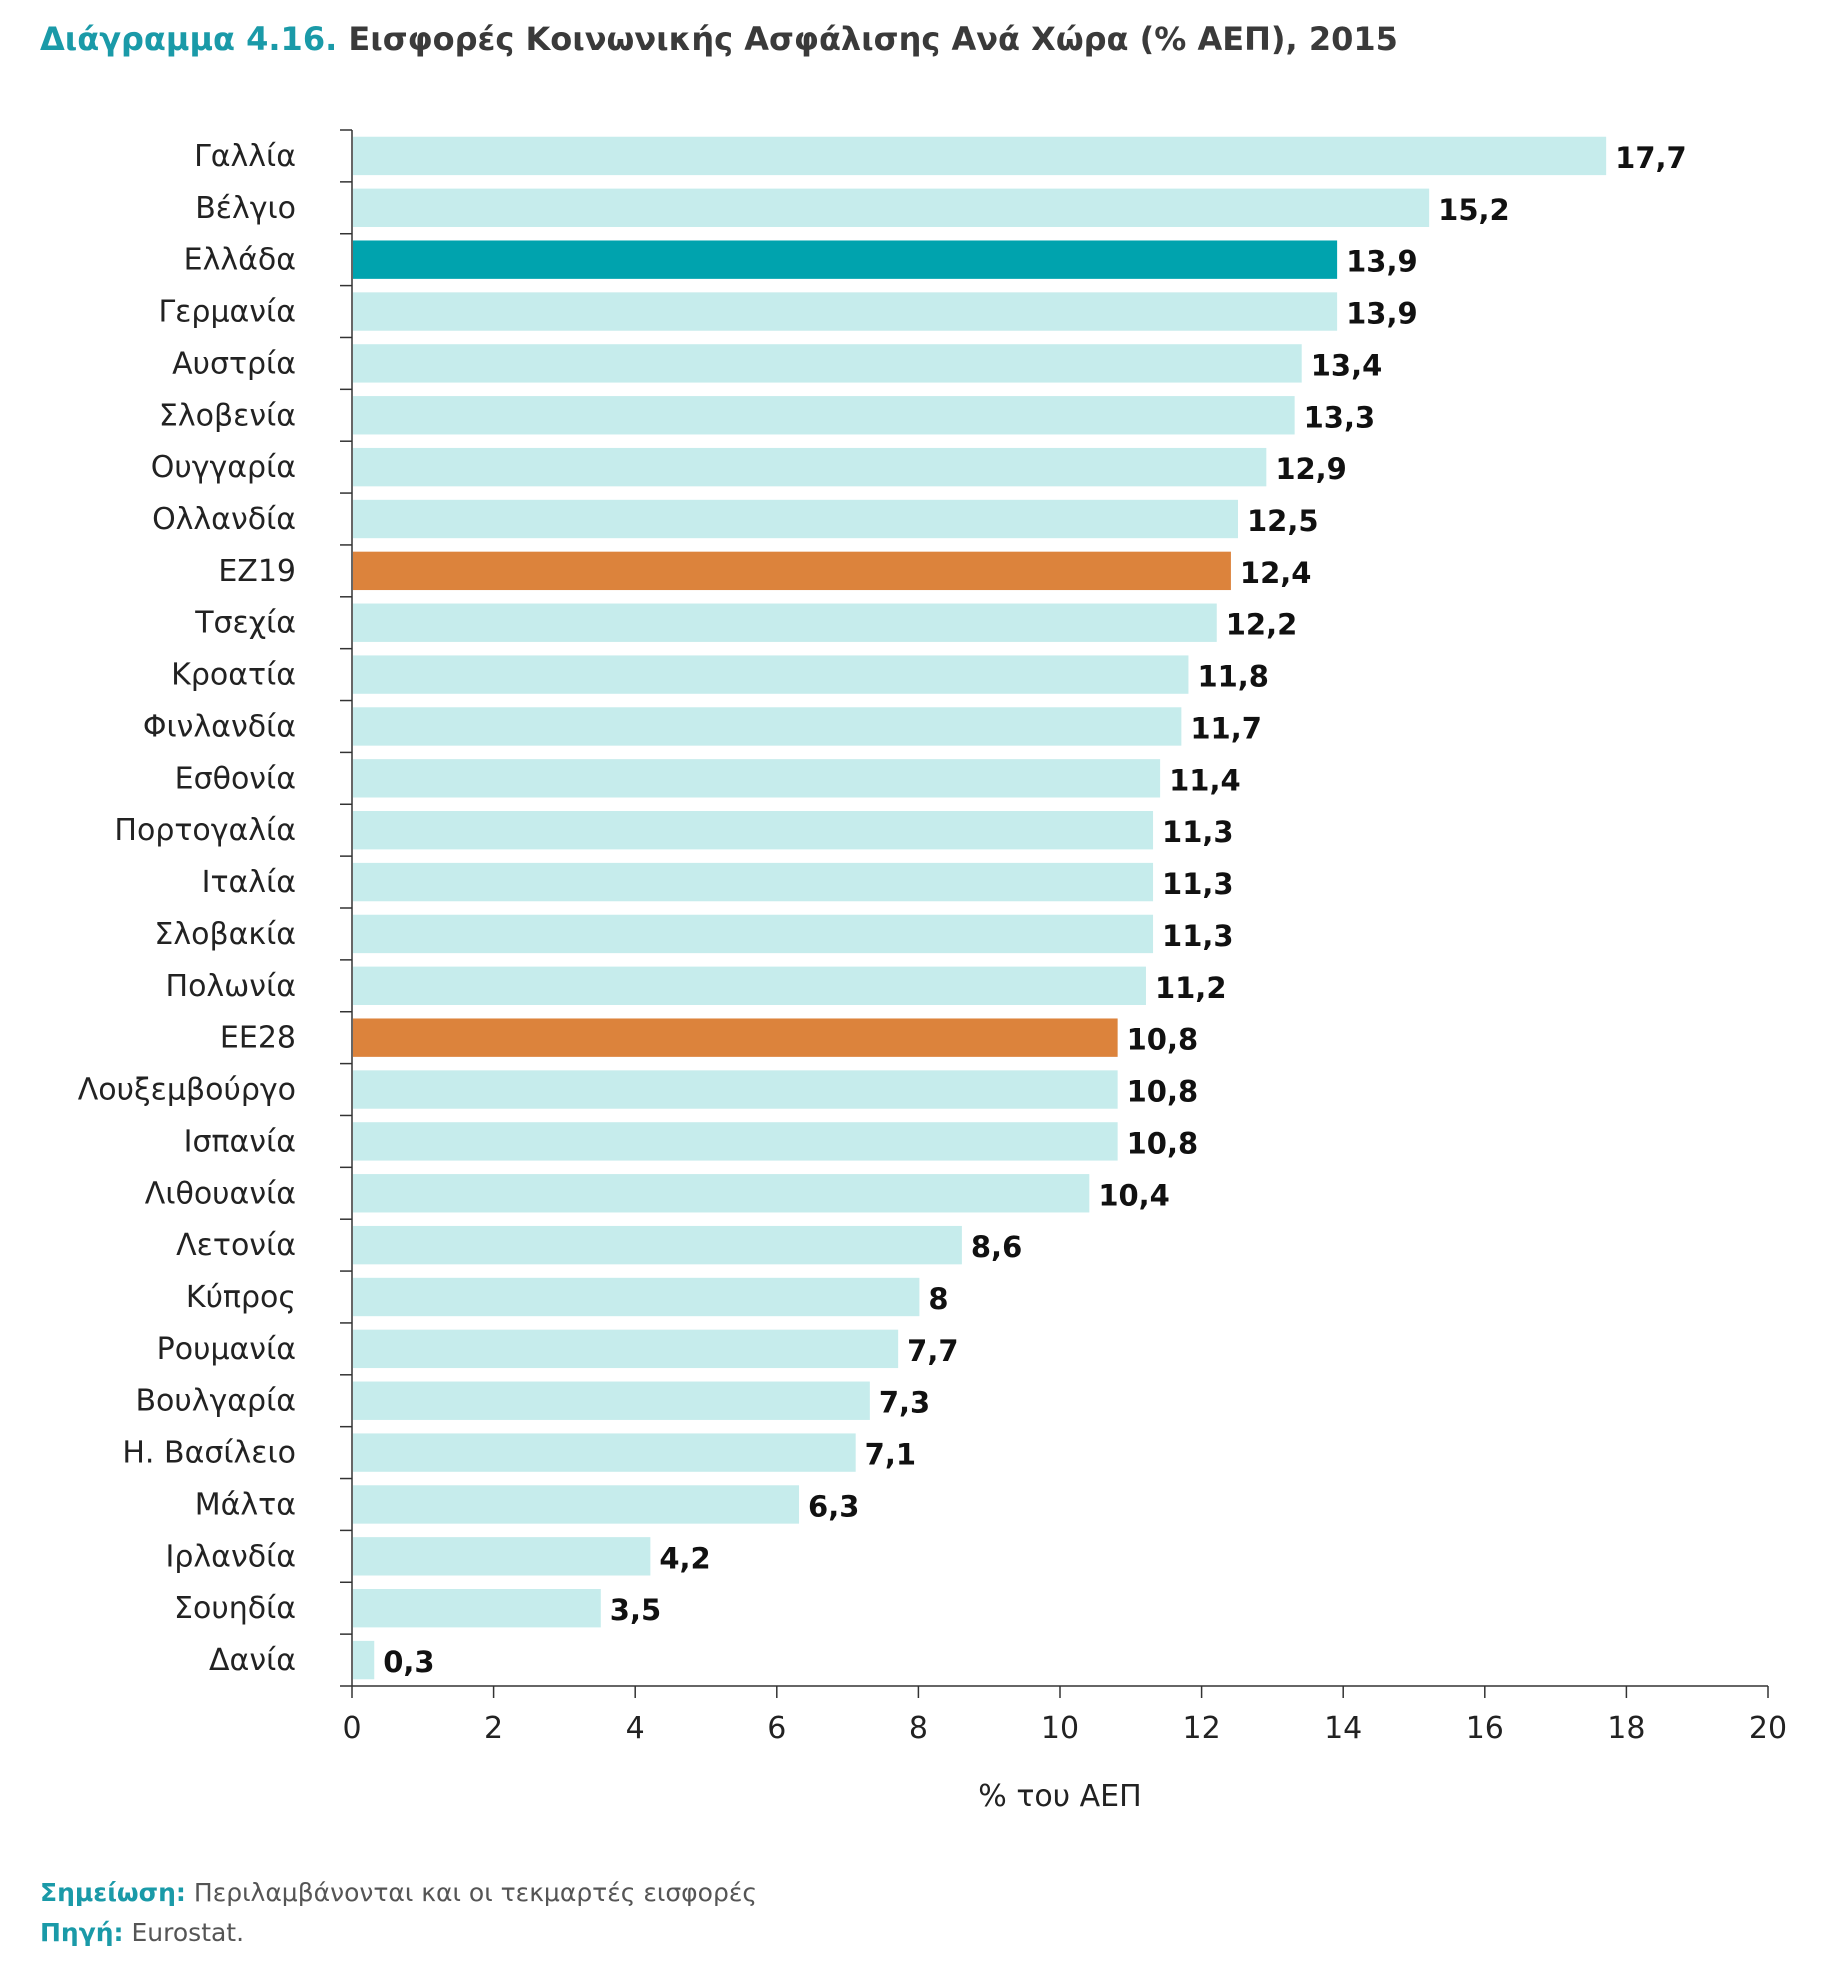 The height and width of the screenshot is (1970, 1839). What do you see at coordinates (209, 1453) in the screenshot?
I see `category-label: Η. Βασίλειο` at bounding box center [209, 1453].